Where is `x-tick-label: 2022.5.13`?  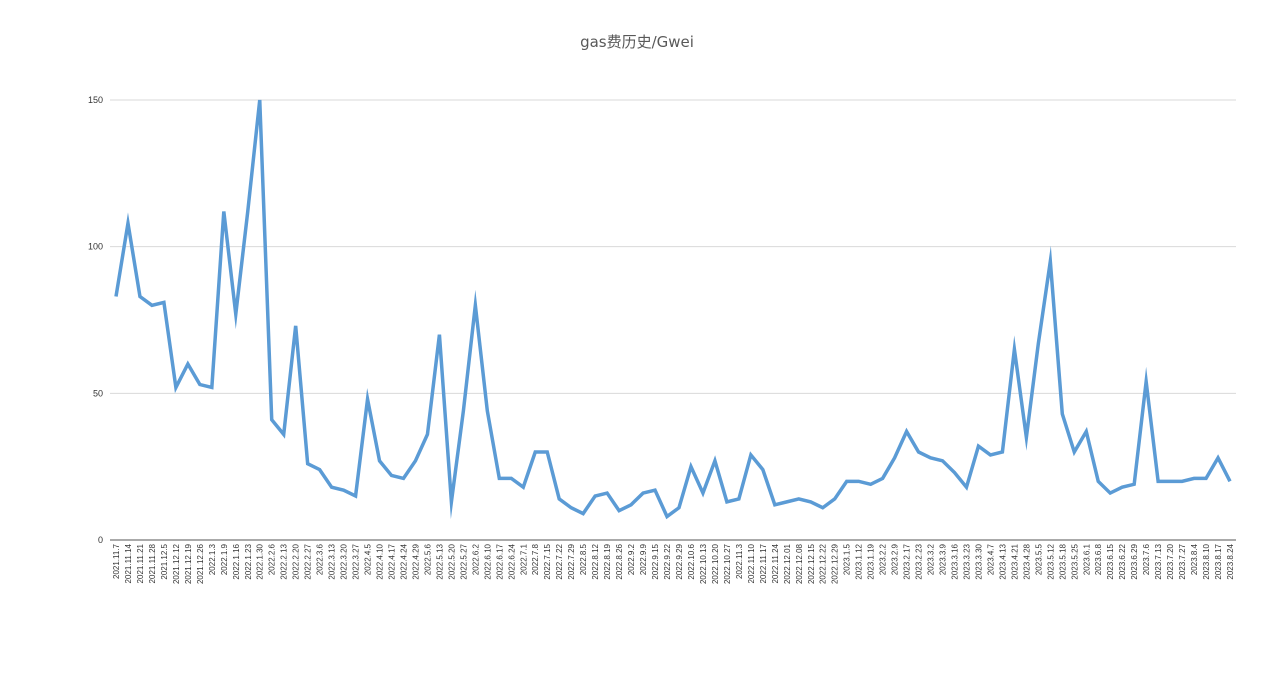 x-tick-label: 2022.5.13 is located at coordinates (439, 561).